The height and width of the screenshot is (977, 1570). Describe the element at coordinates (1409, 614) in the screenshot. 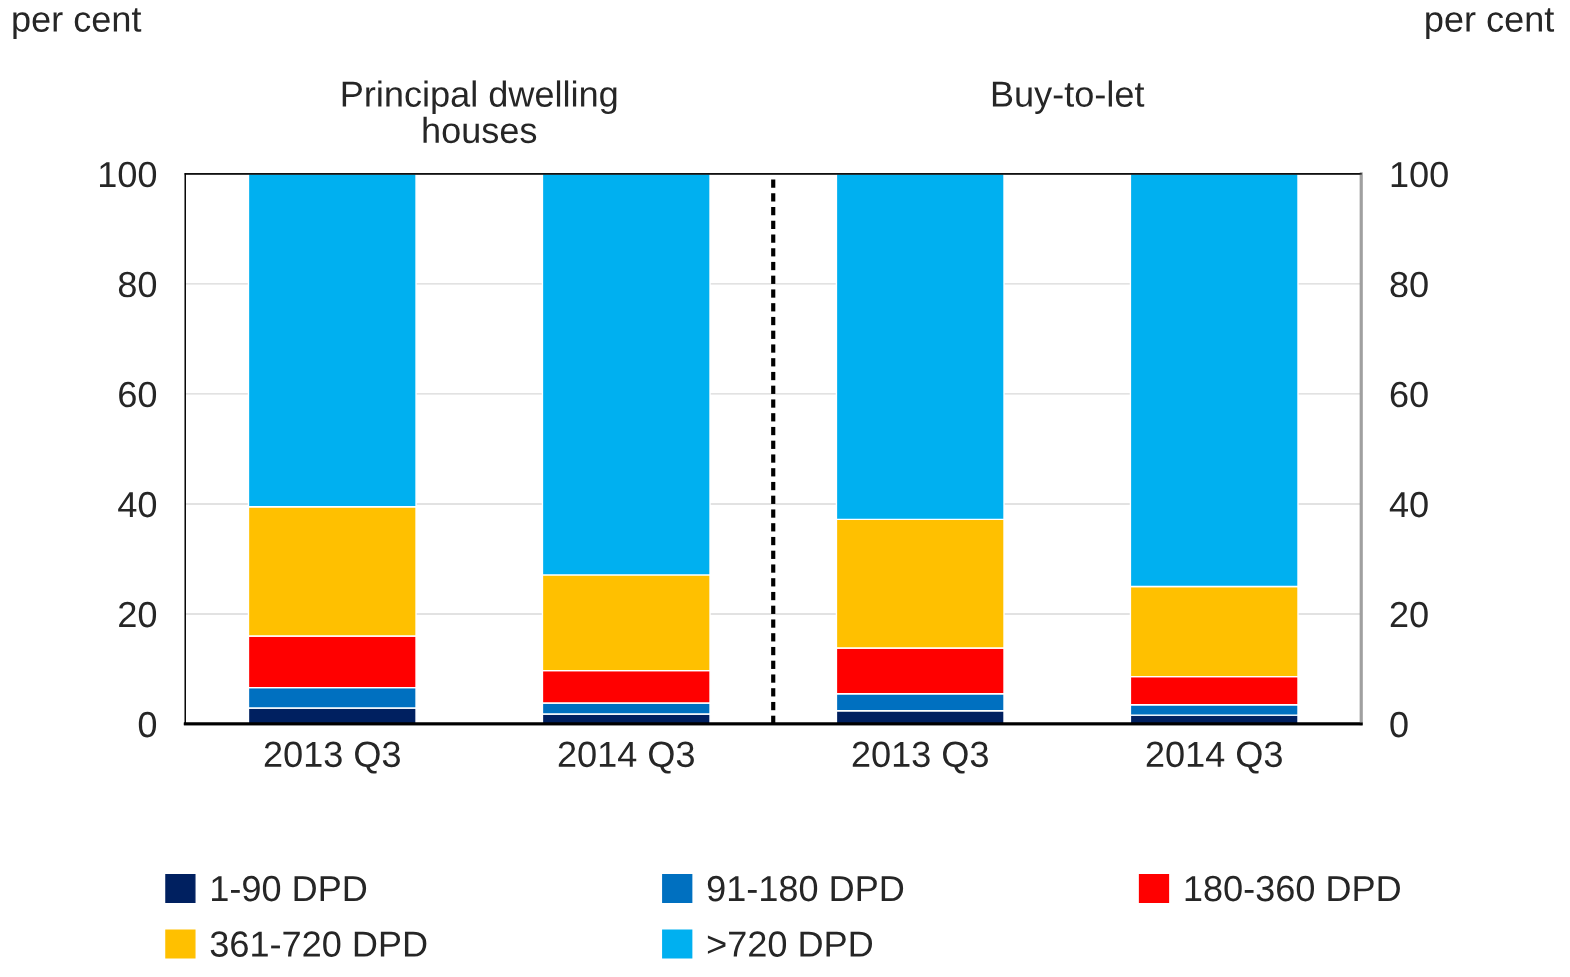

I see `y2-tick-label: 20` at that location.